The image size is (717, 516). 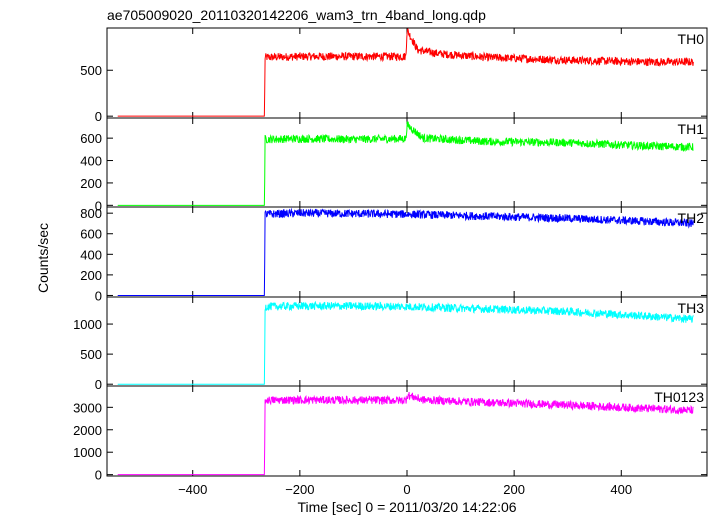 What do you see at coordinates (406, 489) in the screenshot?
I see `x-tick-label: 0` at bounding box center [406, 489].